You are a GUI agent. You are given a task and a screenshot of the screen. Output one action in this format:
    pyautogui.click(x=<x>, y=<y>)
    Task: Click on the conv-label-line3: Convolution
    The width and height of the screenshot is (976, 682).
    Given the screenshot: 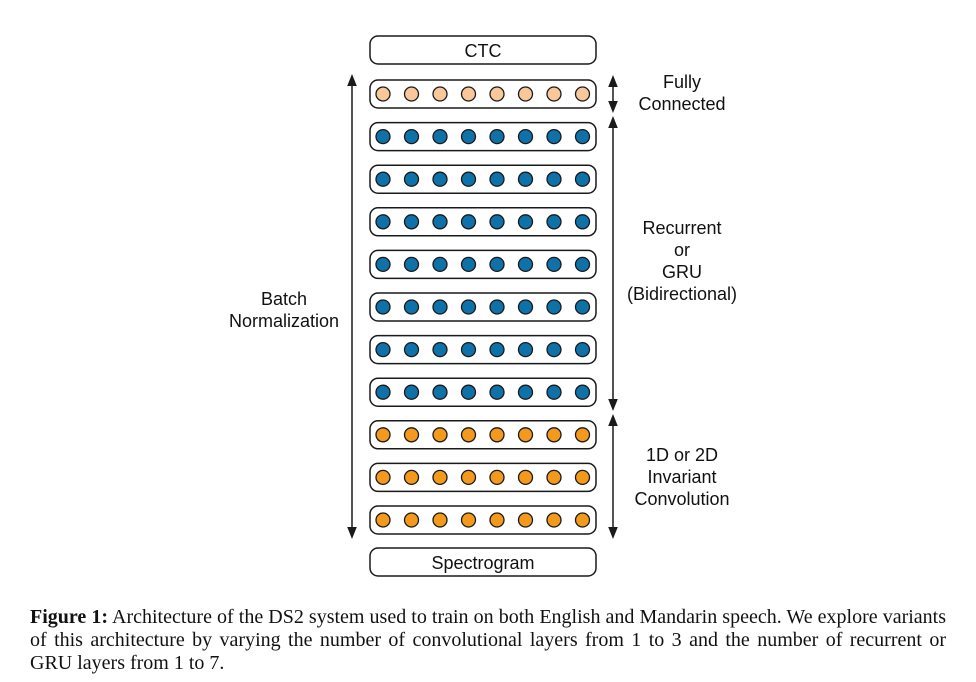 What is the action you would take?
    pyautogui.click(x=681, y=499)
    